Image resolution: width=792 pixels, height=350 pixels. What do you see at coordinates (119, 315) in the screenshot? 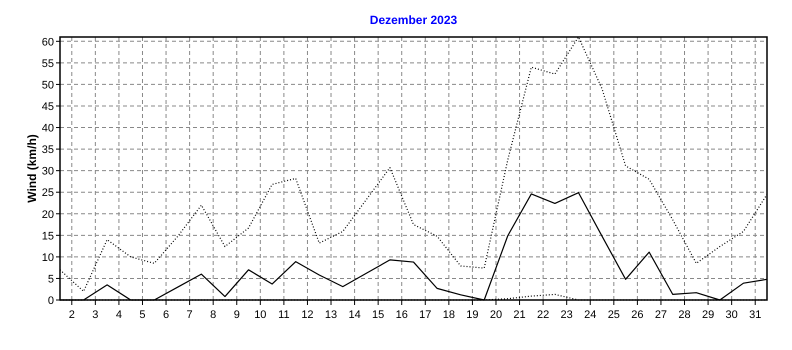
I see `x-tick-label: 4` at bounding box center [119, 315].